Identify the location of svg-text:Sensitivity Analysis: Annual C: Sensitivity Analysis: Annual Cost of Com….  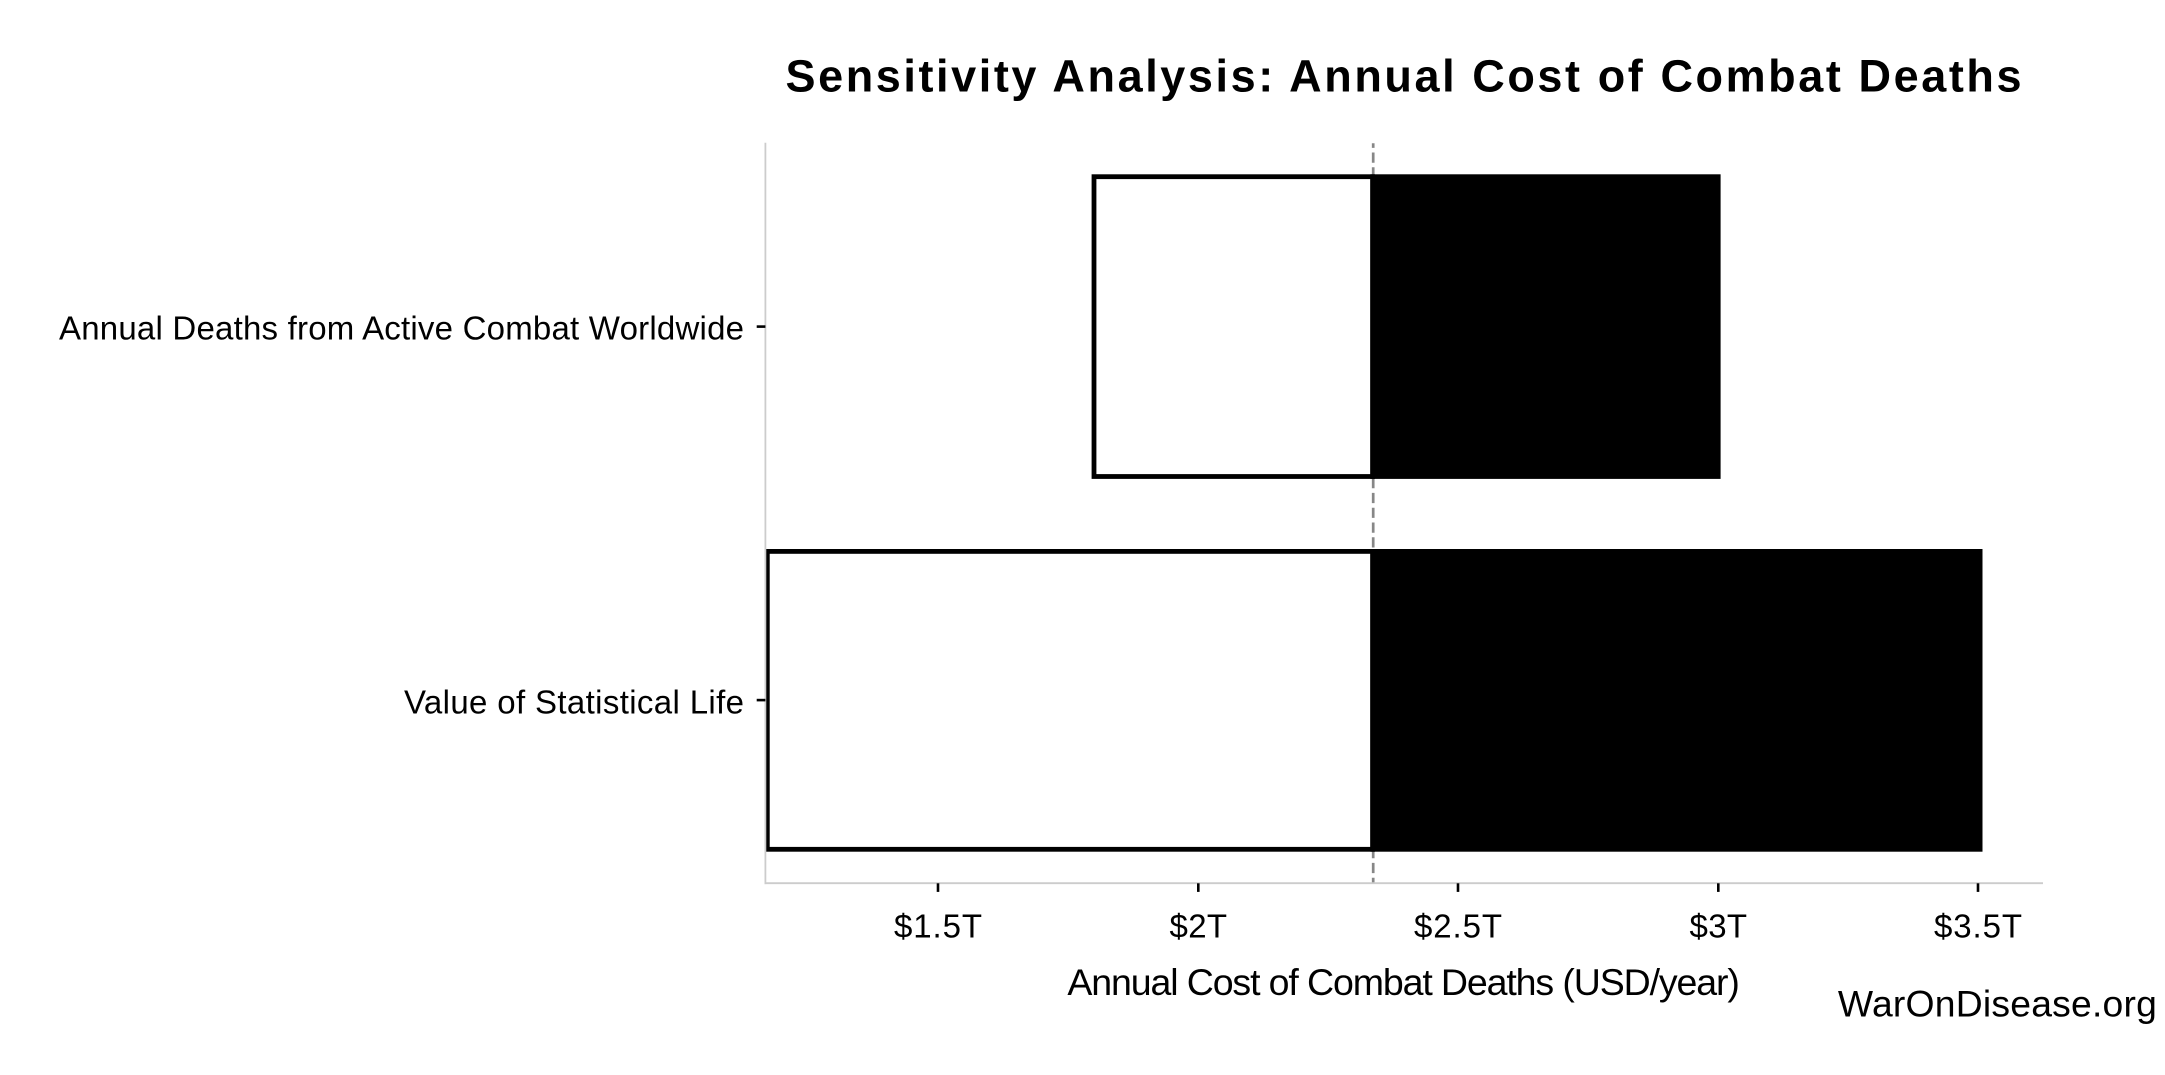
(1404, 76).